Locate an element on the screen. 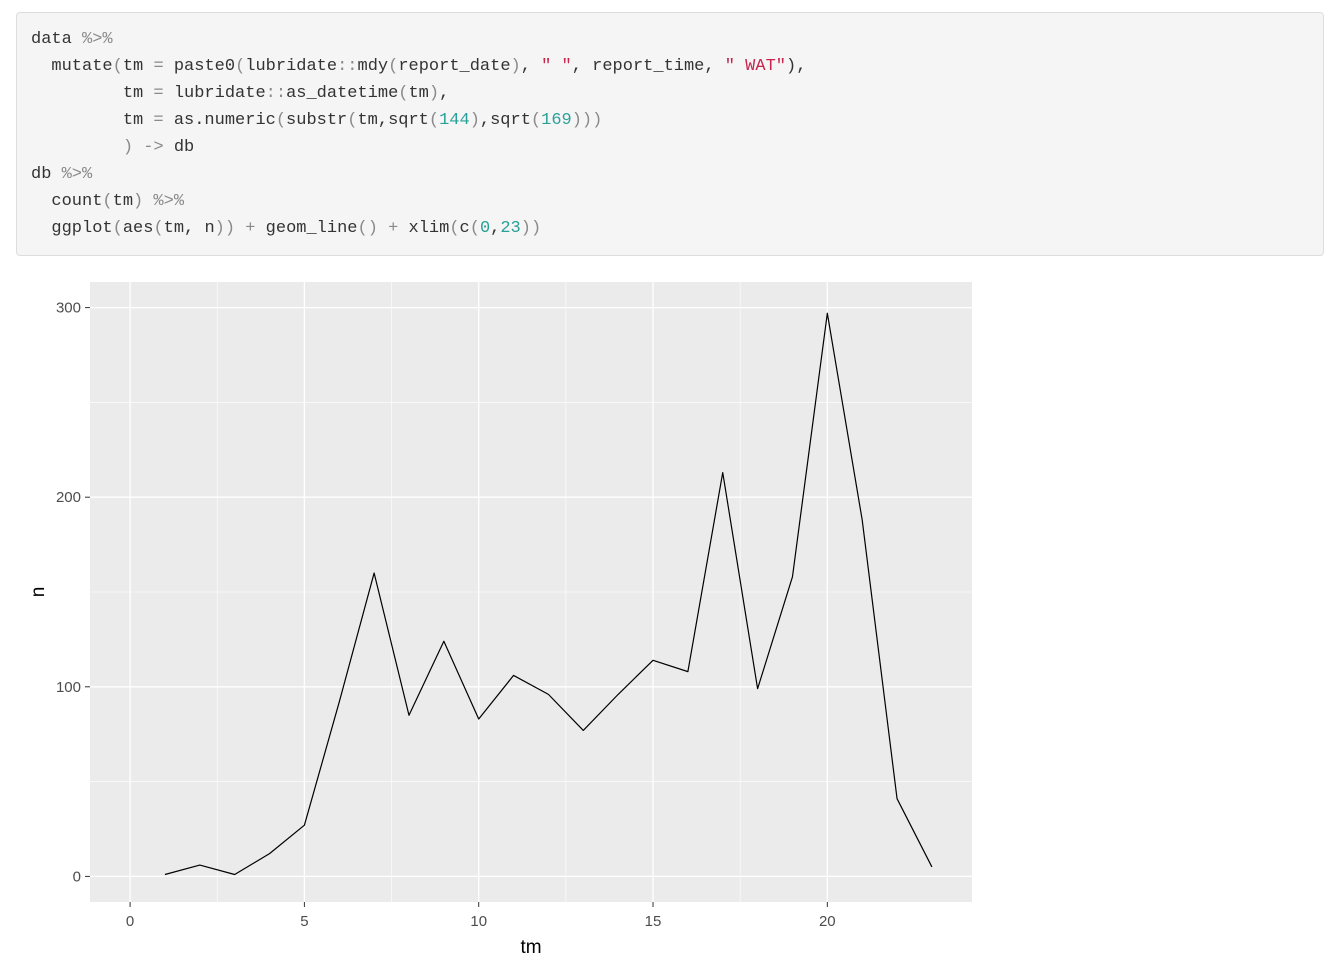 This screenshot has height=970, width=1338. y-tick-label: 300 is located at coordinates (68, 308).